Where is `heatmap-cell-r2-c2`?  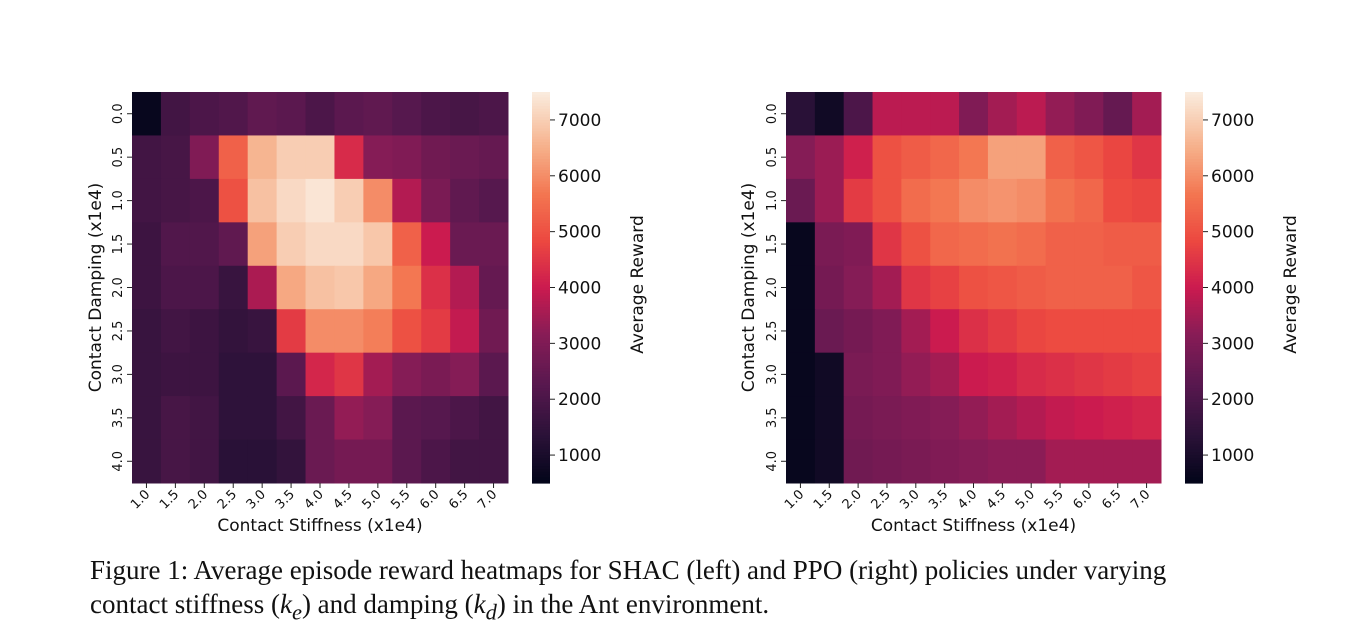 heatmap-cell-r2-c2 is located at coordinates (858, 200).